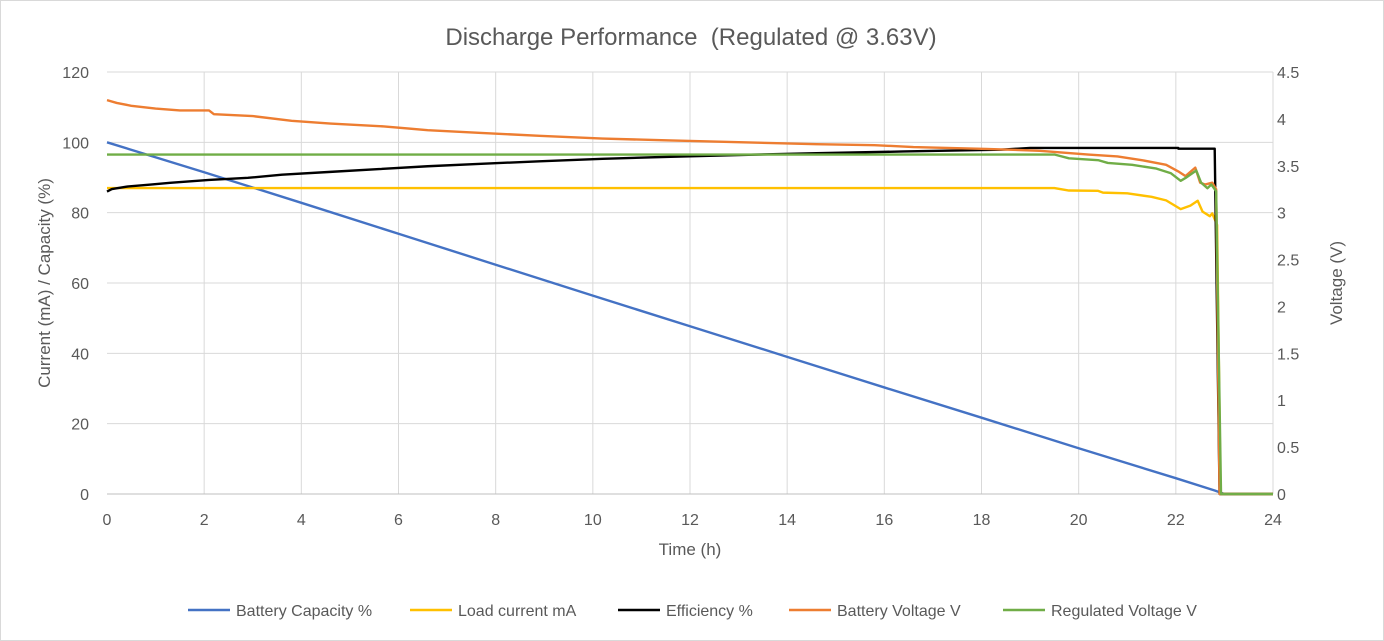 This screenshot has width=1384, height=641. What do you see at coordinates (709, 611) in the screenshot?
I see `legend-label: Efficiency %` at bounding box center [709, 611].